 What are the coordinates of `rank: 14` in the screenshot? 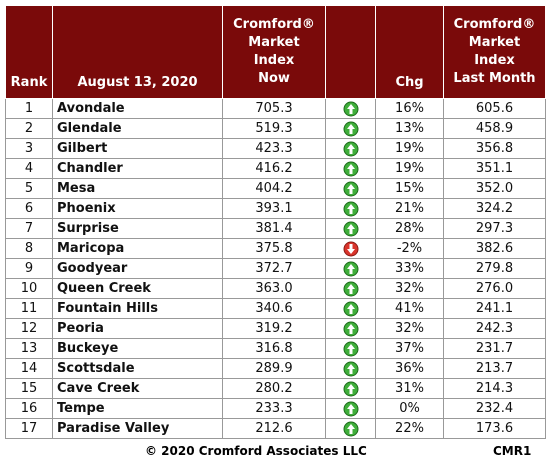 It's located at (29, 368).